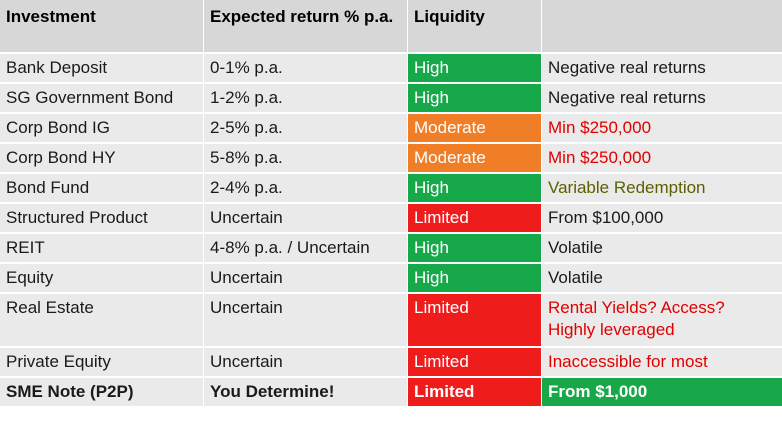  I want to click on return-cell: 2-4% p.a., so click(305, 188).